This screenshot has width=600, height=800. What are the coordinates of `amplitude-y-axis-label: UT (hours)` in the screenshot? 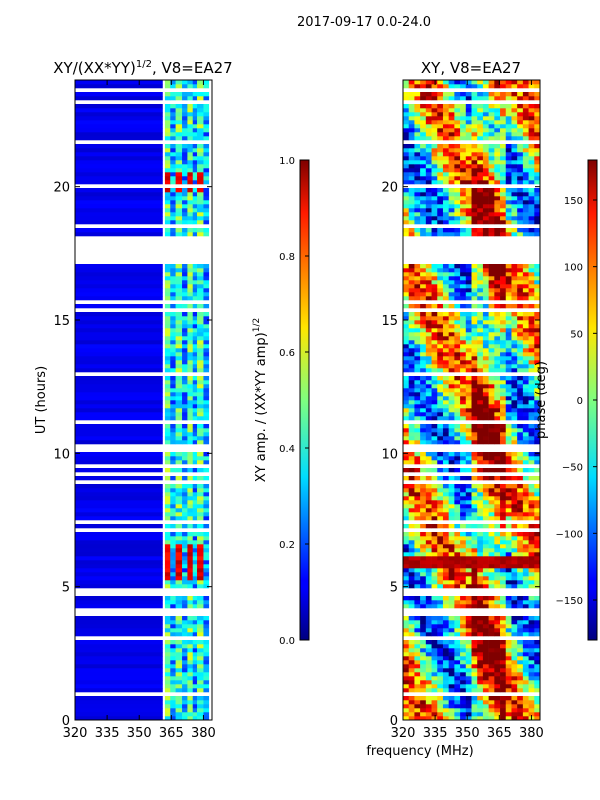 It's located at (41, 400).